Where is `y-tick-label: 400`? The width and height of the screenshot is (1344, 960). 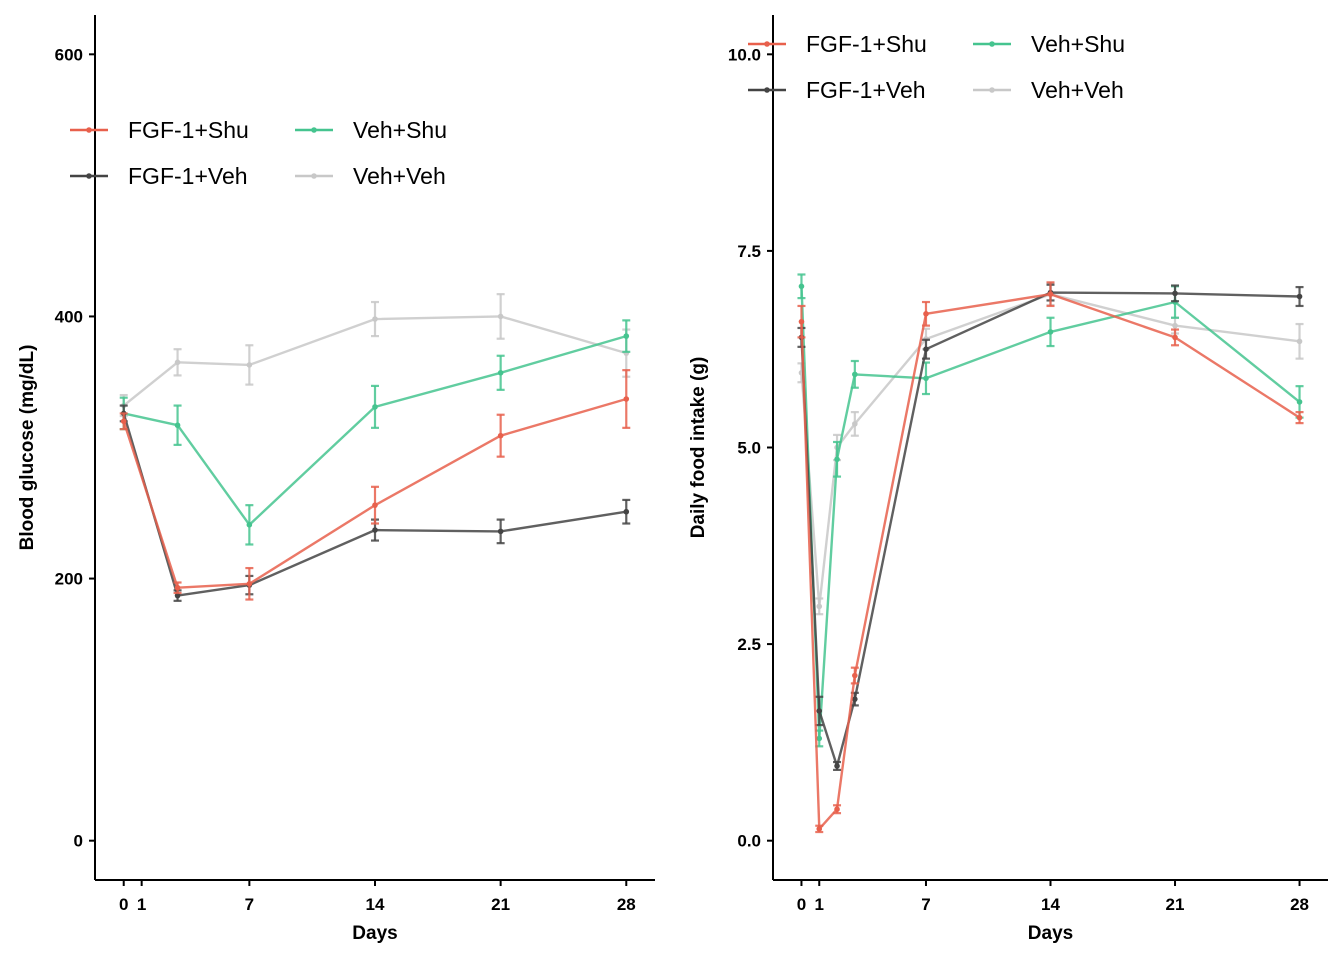
y-tick-label: 400 is located at coordinates (69, 316).